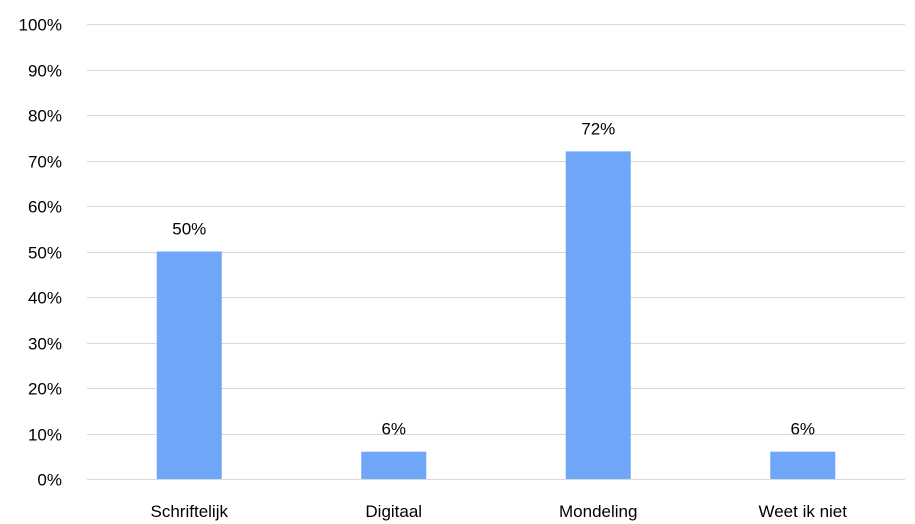 The width and height of the screenshot is (915, 524). Describe the element at coordinates (598, 128) in the screenshot. I see `data-label: 72%` at that location.